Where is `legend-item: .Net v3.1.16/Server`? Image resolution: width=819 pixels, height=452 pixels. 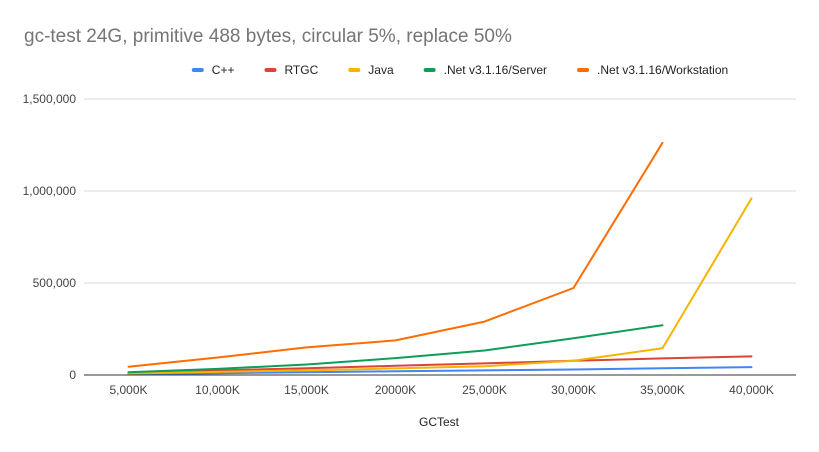
legend-item: .Net v3.1.16/Server is located at coordinates (485, 70).